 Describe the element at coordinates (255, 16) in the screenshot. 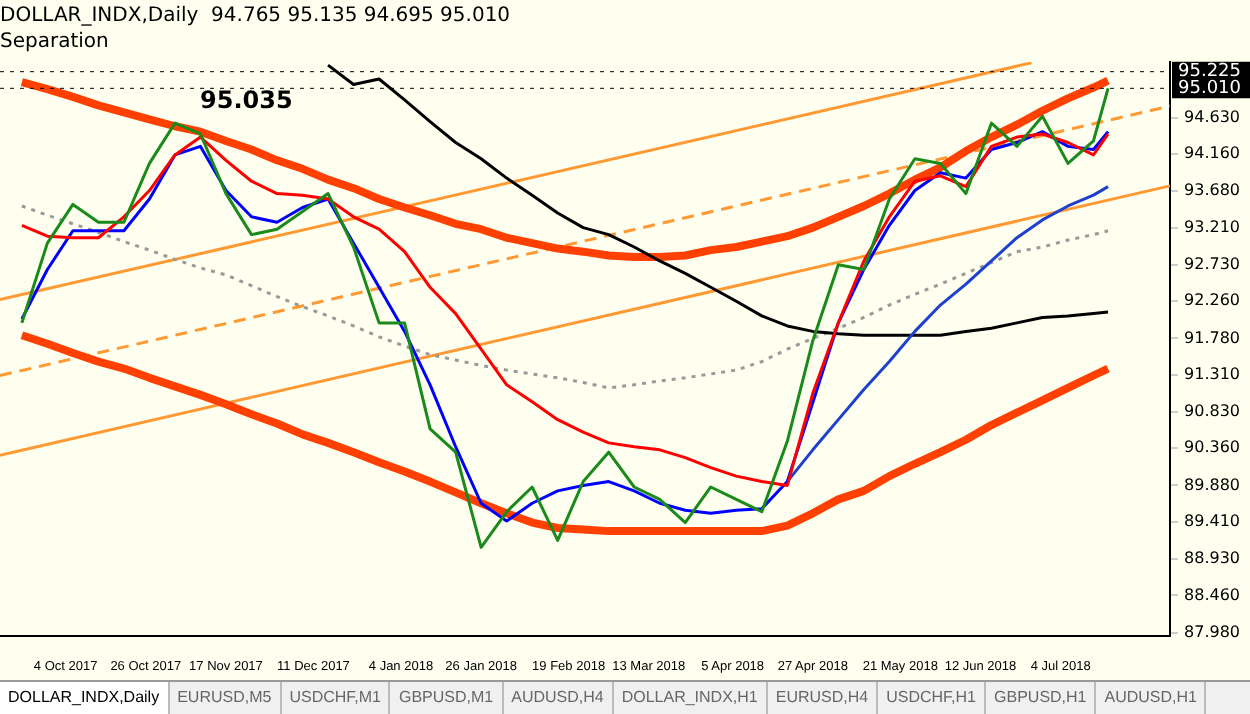

I see `chart-title: DOLLAR_INDX,Daily 94.765 95.135 94.695 95.010` at that location.